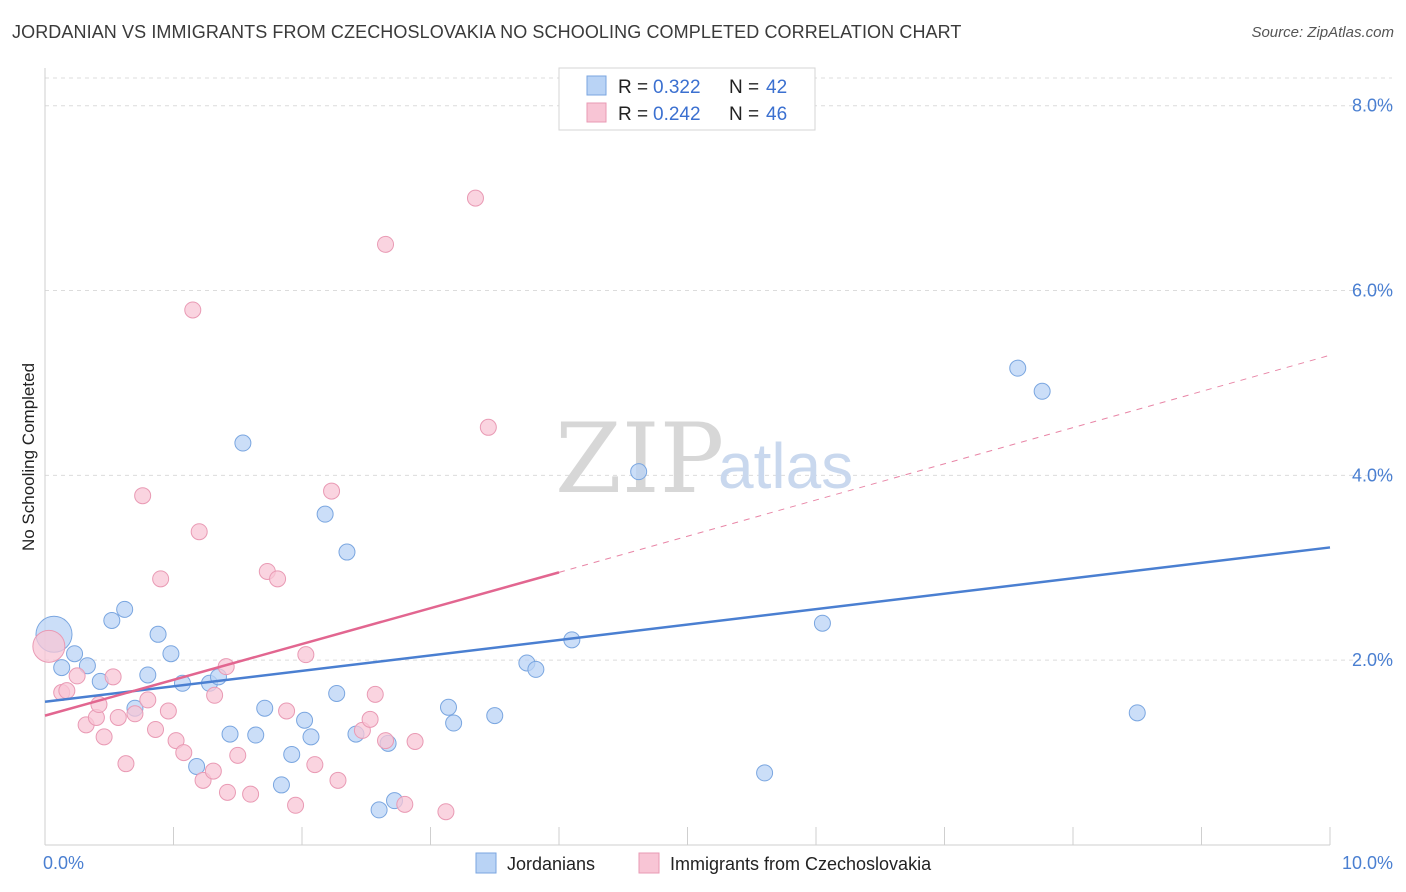 Image resolution: width=1406 pixels, height=892 pixels. What do you see at coordinates (687, 99) in the screenshot?
I see `stats-legend: R = 0.322 N = 42 R = 0.242 N = 46` at bounding box center [687, 99].